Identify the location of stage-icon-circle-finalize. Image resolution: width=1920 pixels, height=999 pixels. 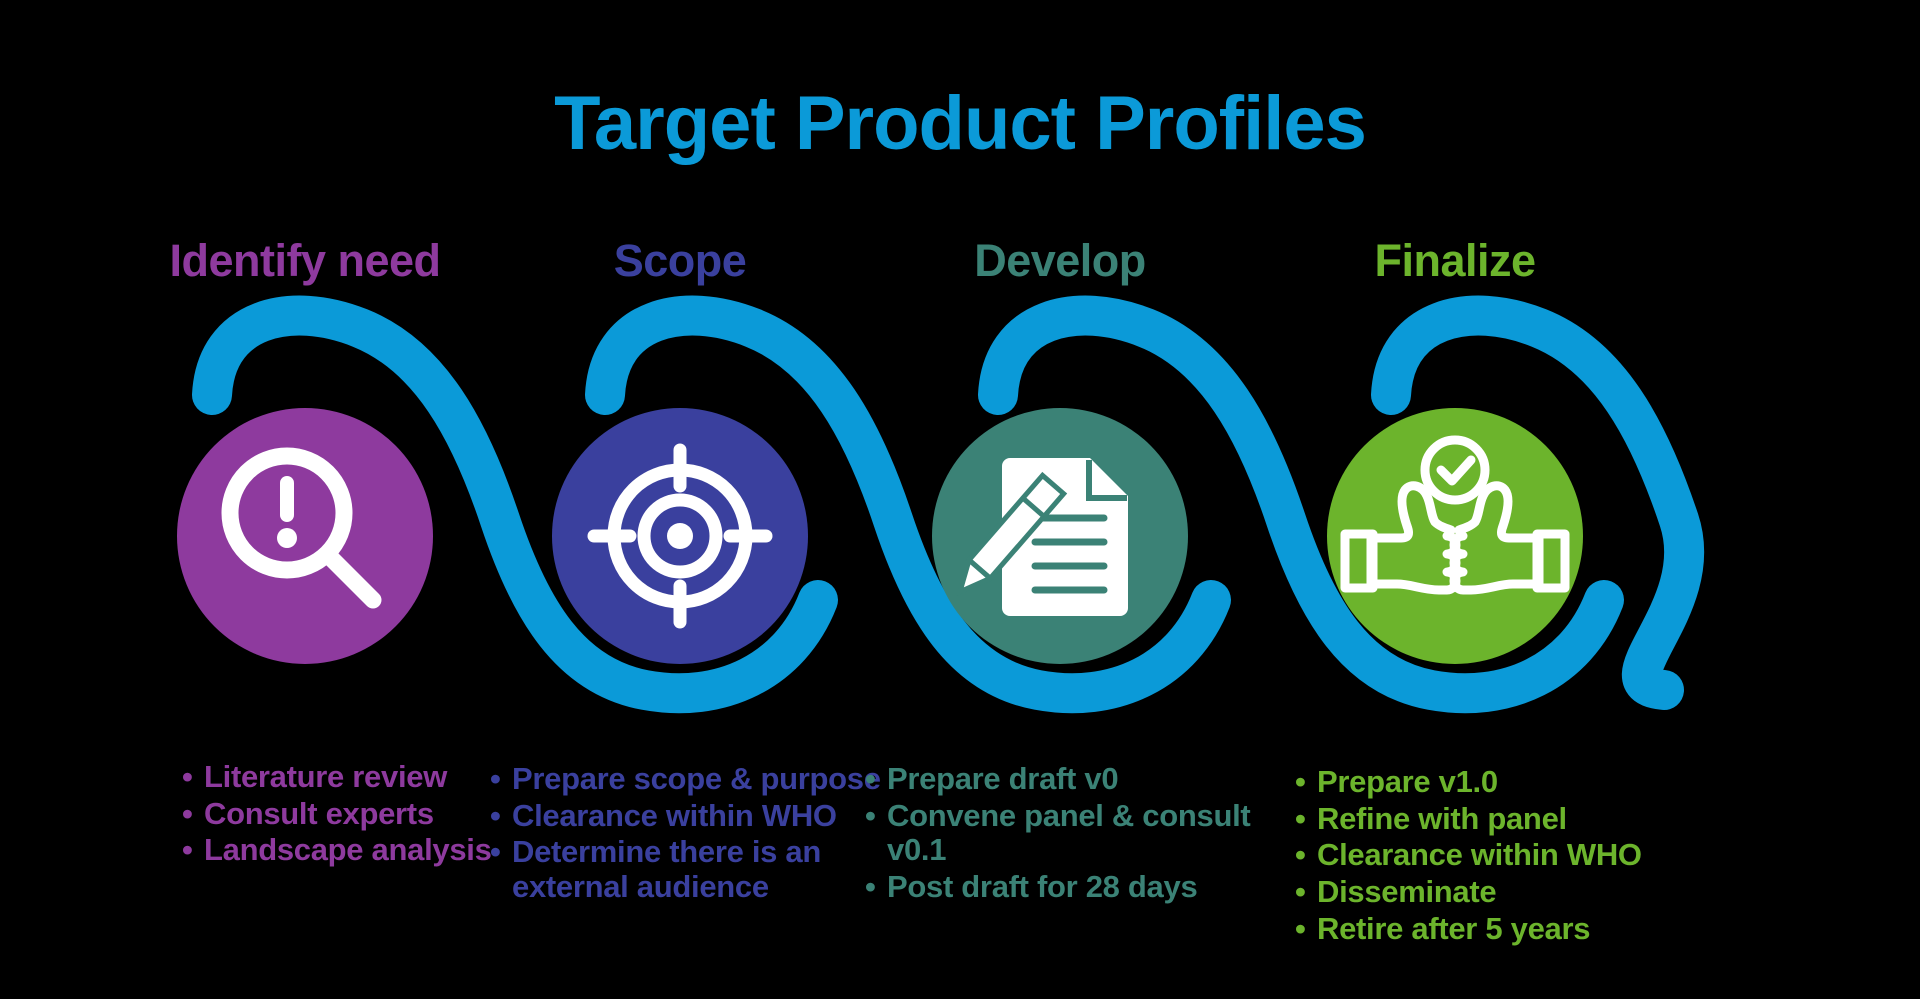
(1455, 536).